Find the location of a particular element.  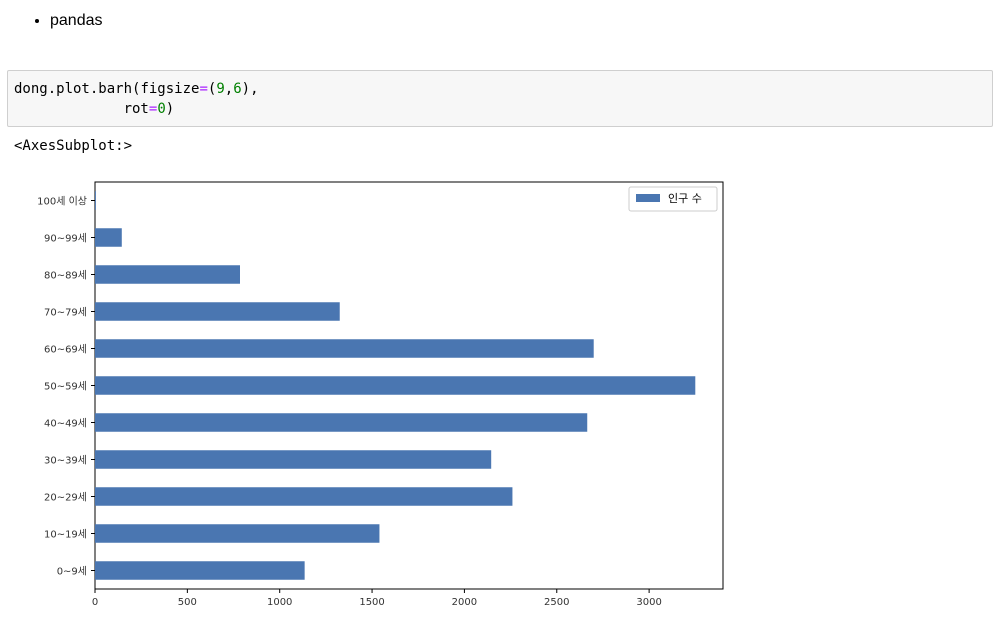

legend-label: 인구 수 is located at coordinates (685, 198).